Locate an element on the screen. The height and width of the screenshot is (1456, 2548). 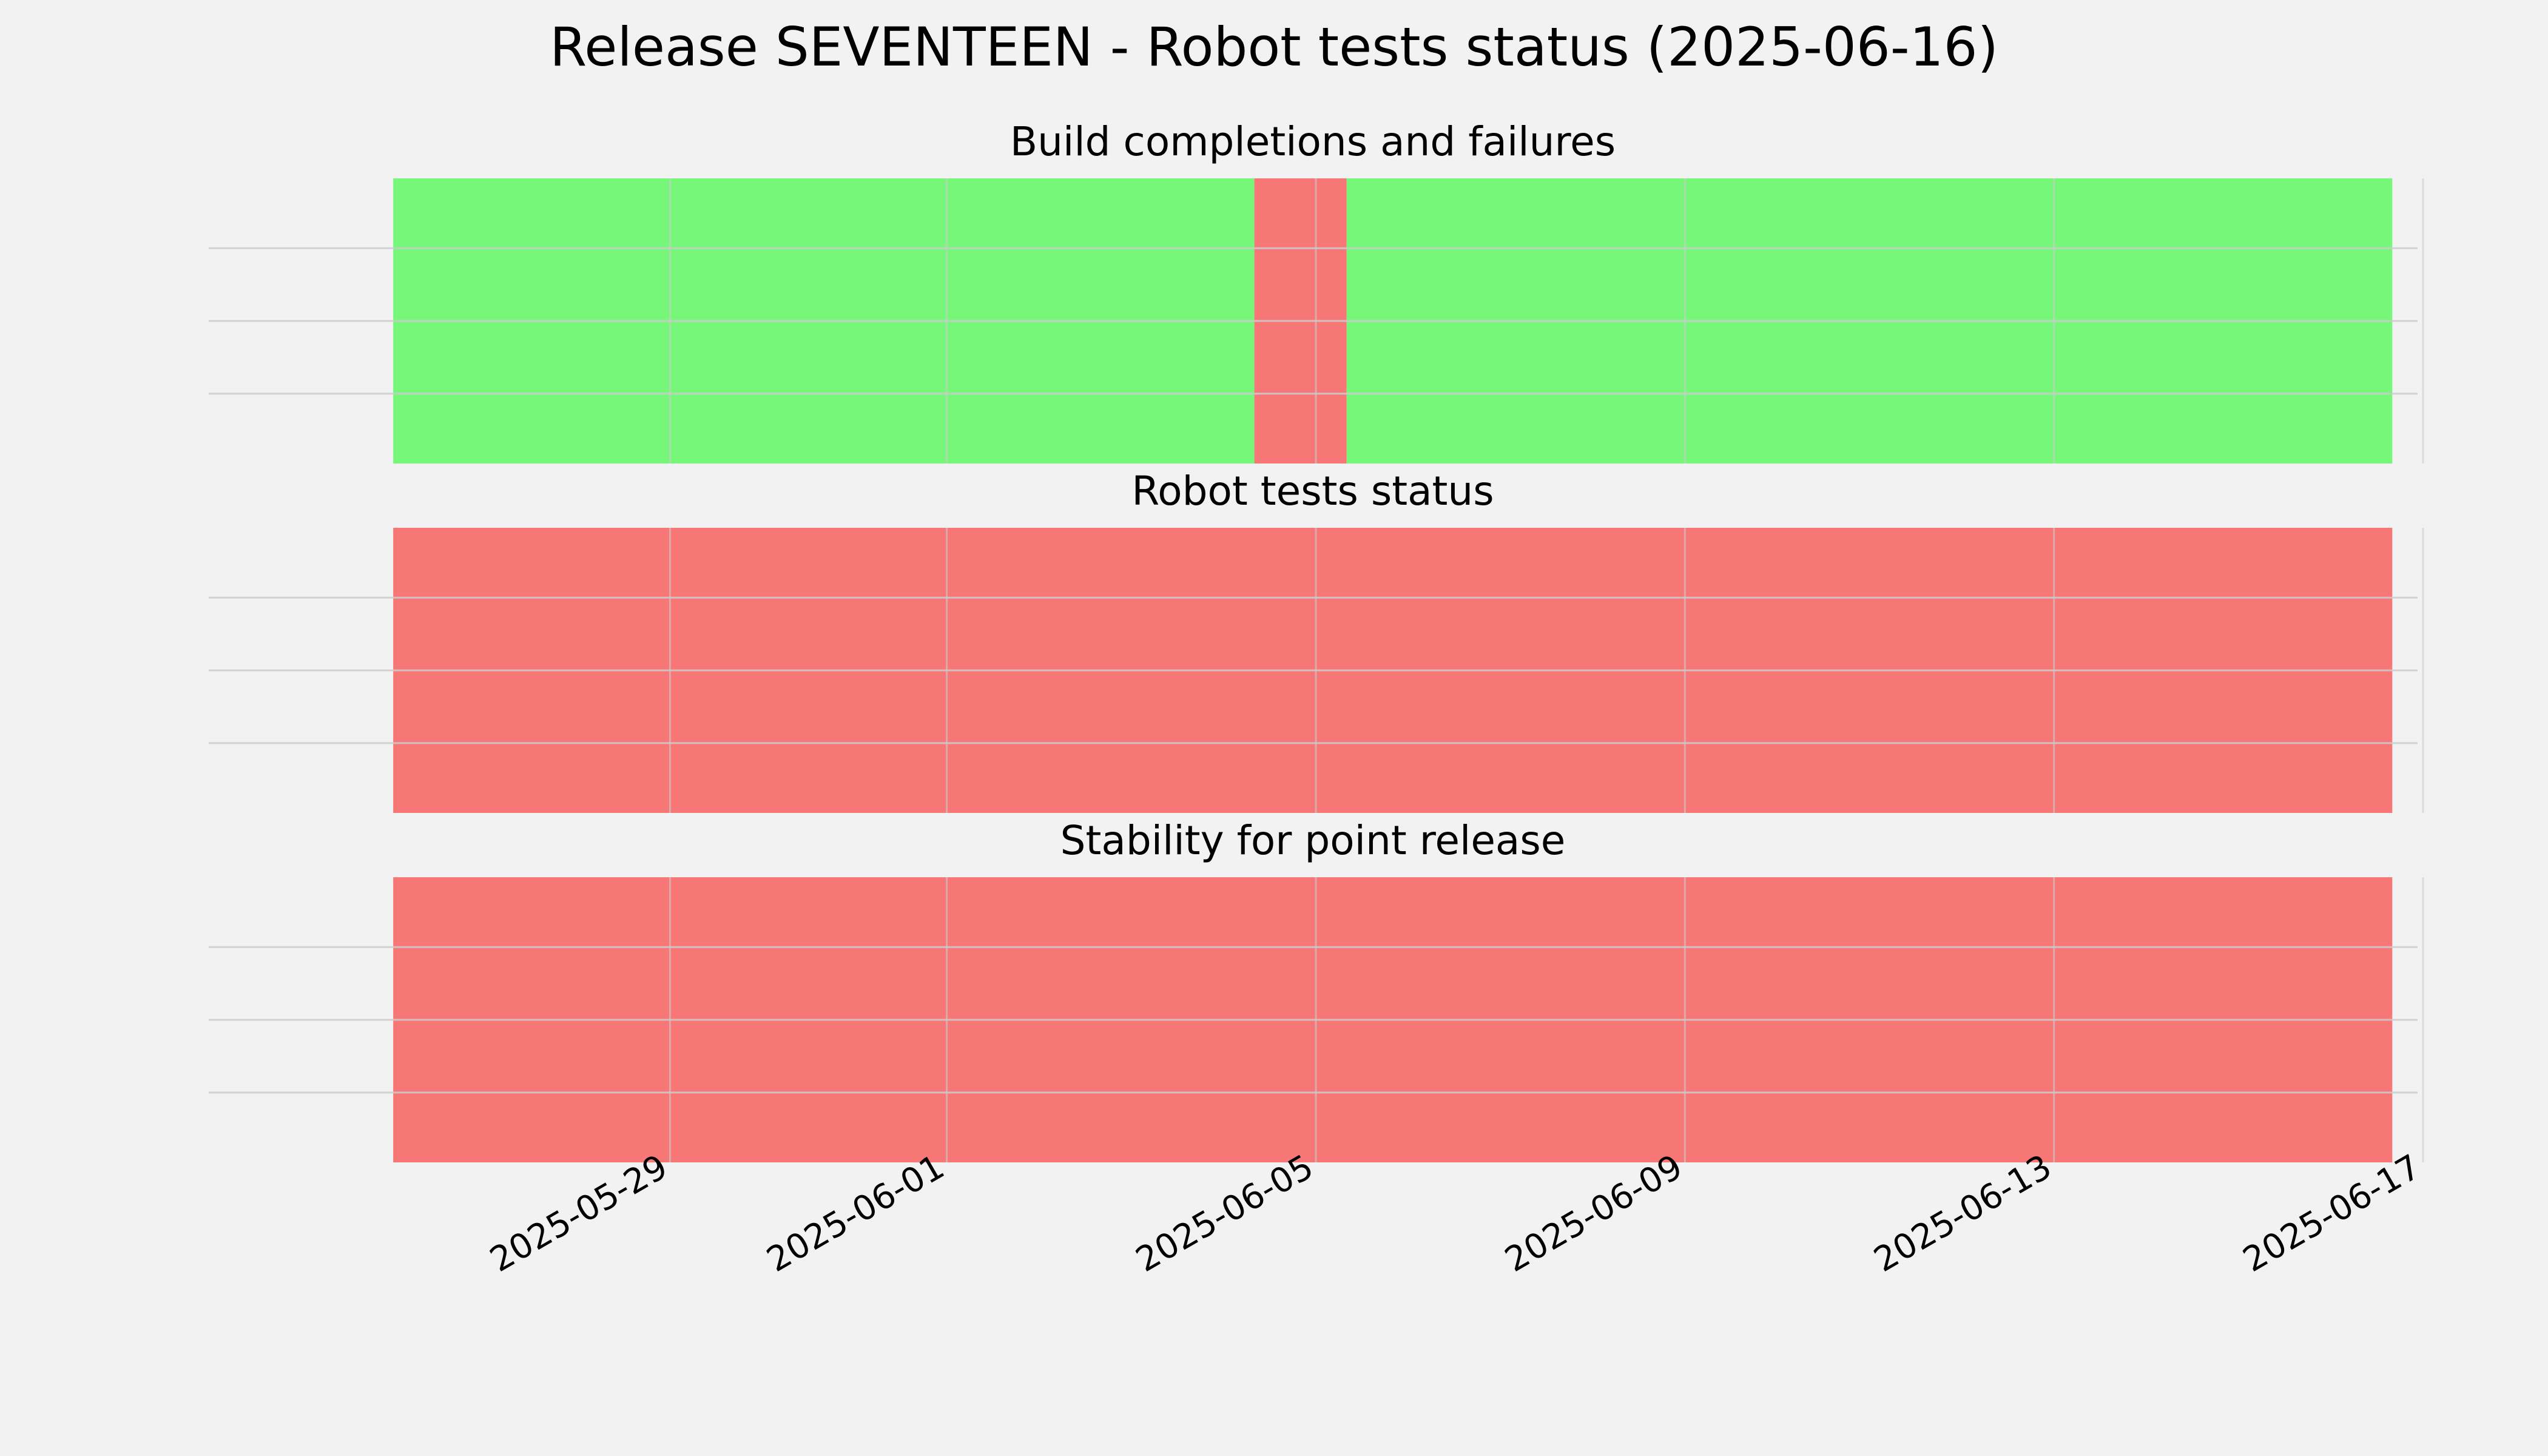
x-tick-label-5: 2025-06-17 is located at coordinates (2332, 1213).